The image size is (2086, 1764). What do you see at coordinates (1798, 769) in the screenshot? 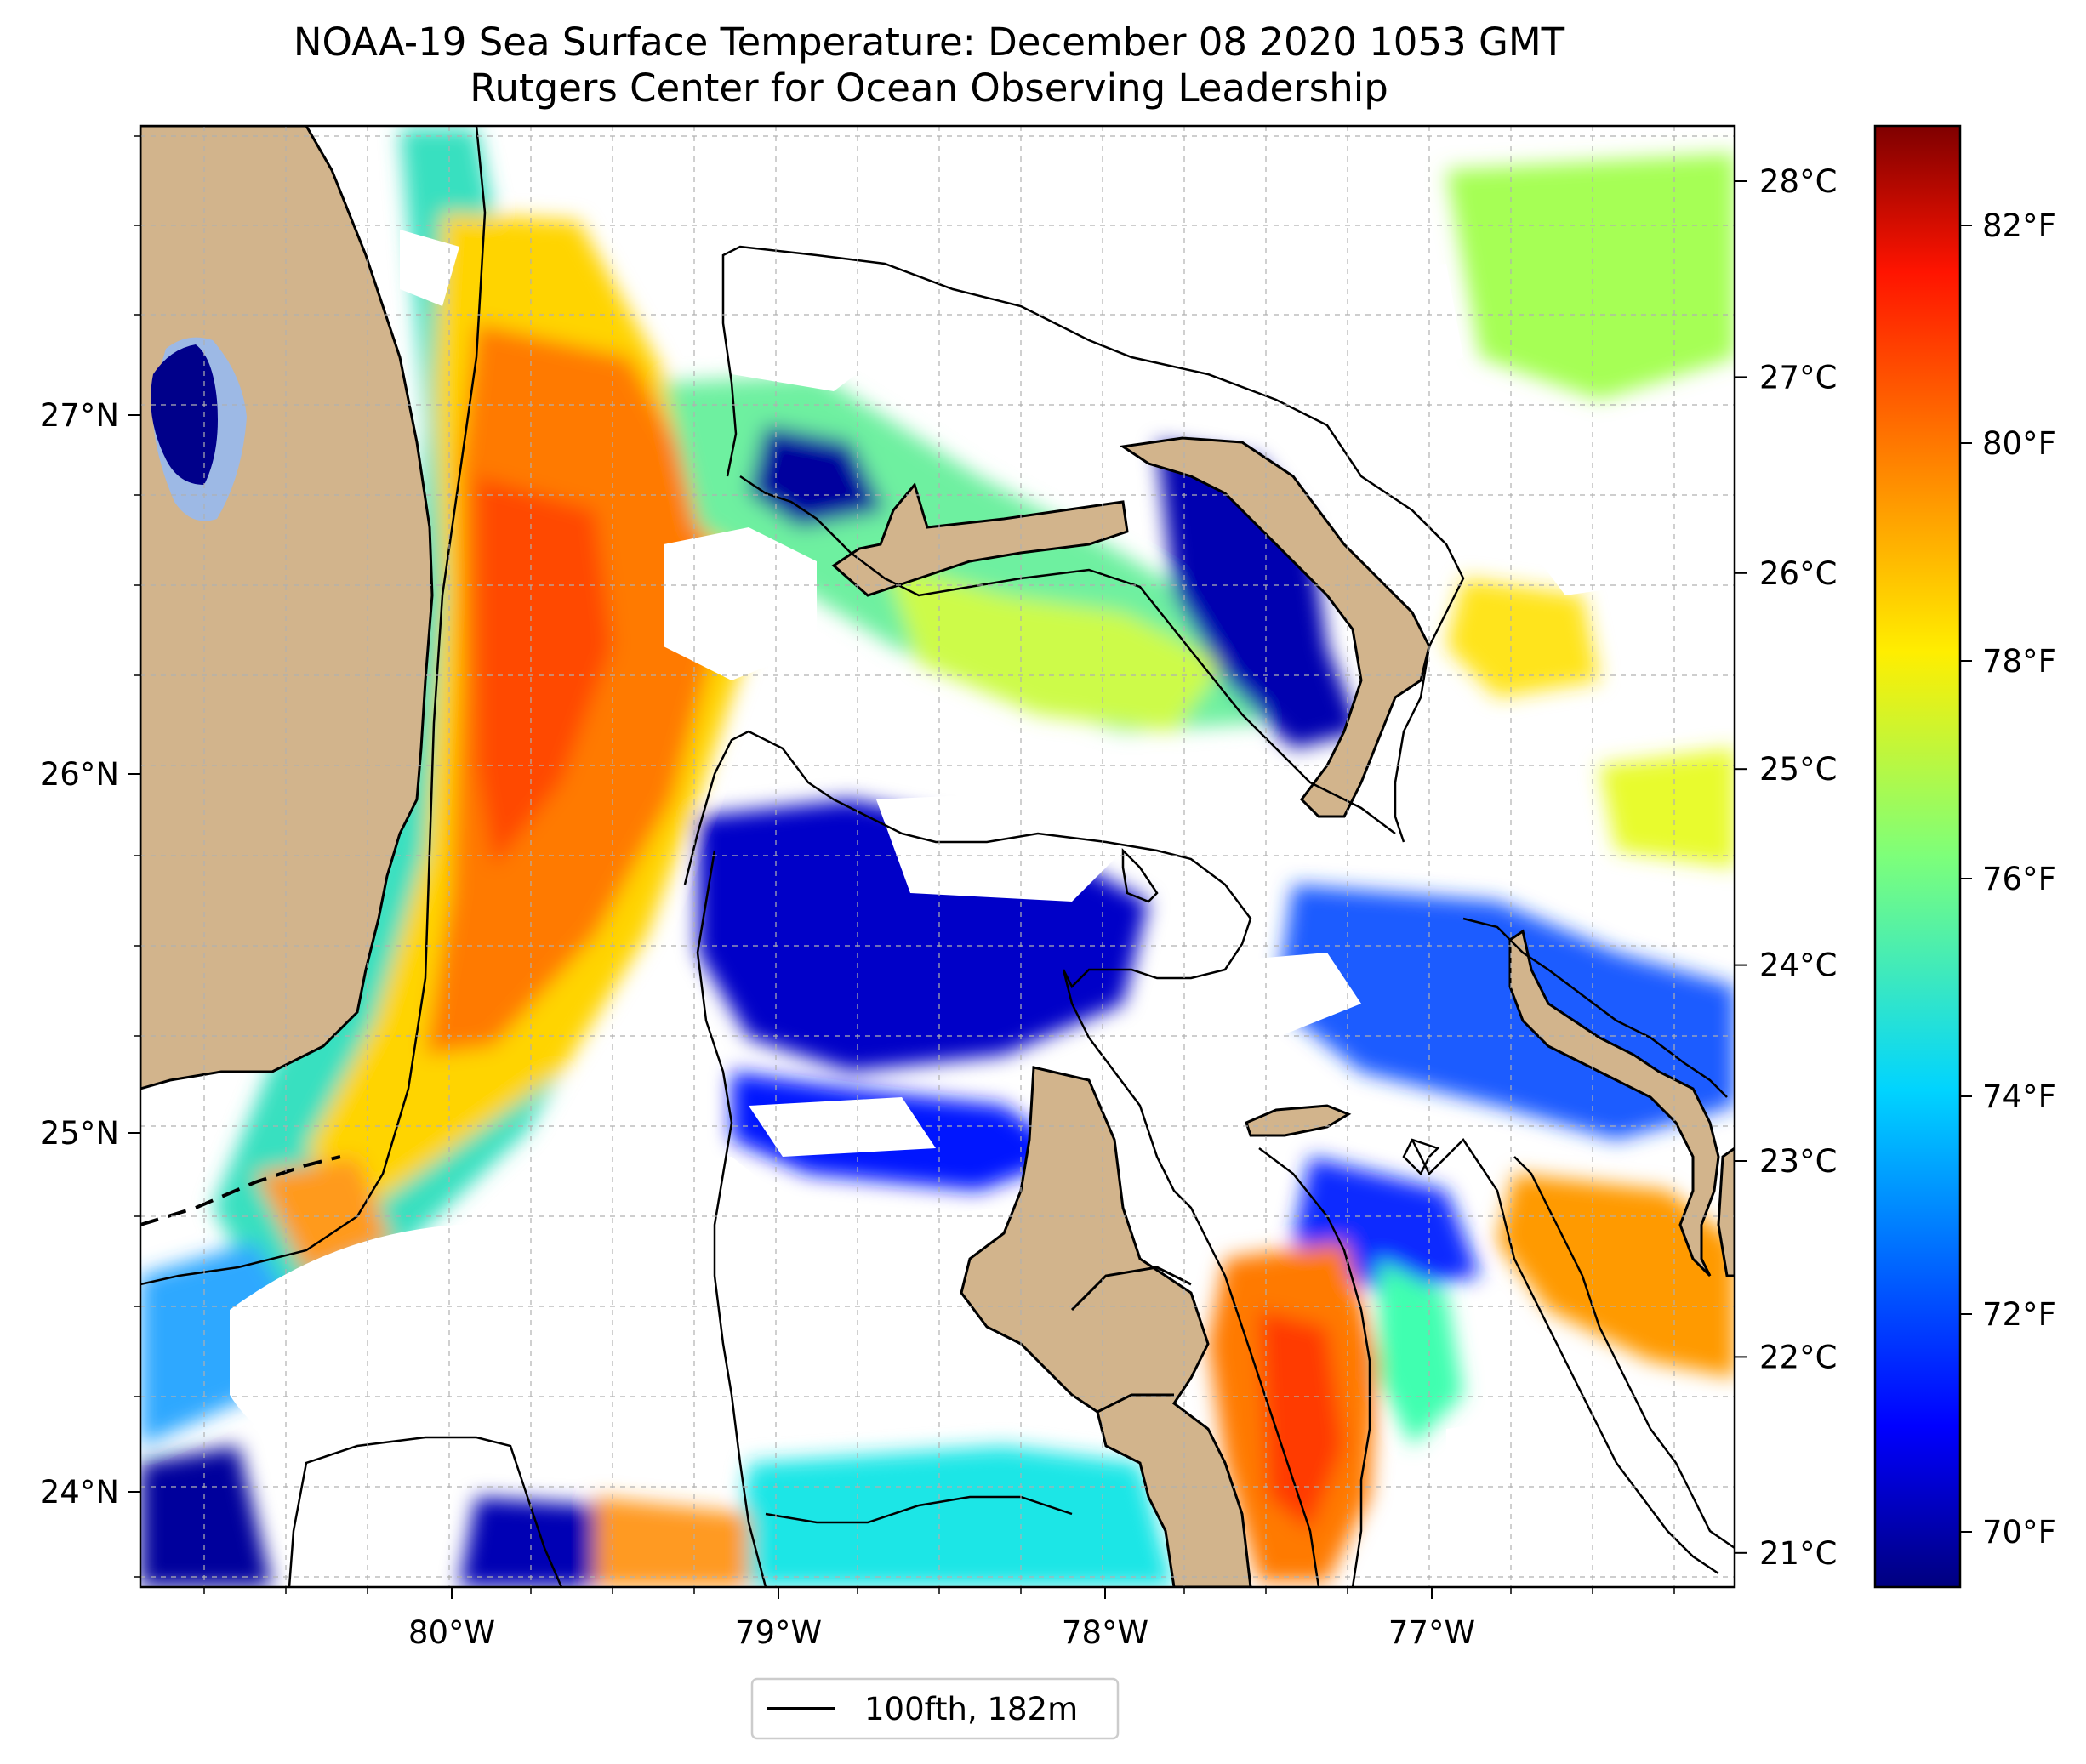
I see `celsius-tick-label: 25°C` at bounding box center [1798, 769].